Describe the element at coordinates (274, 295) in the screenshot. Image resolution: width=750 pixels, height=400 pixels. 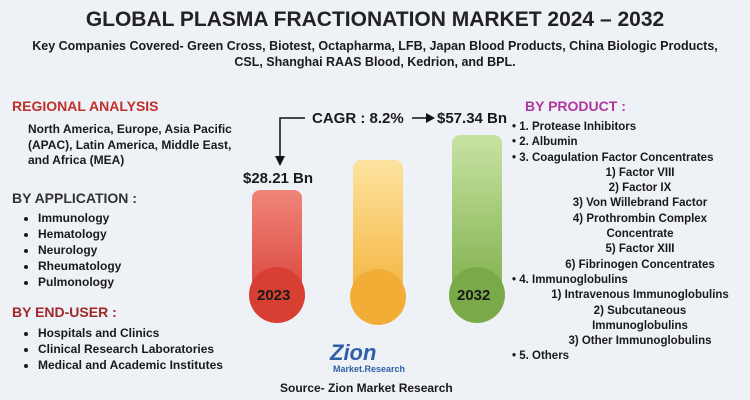
I see `start-year: 2023` at that location.